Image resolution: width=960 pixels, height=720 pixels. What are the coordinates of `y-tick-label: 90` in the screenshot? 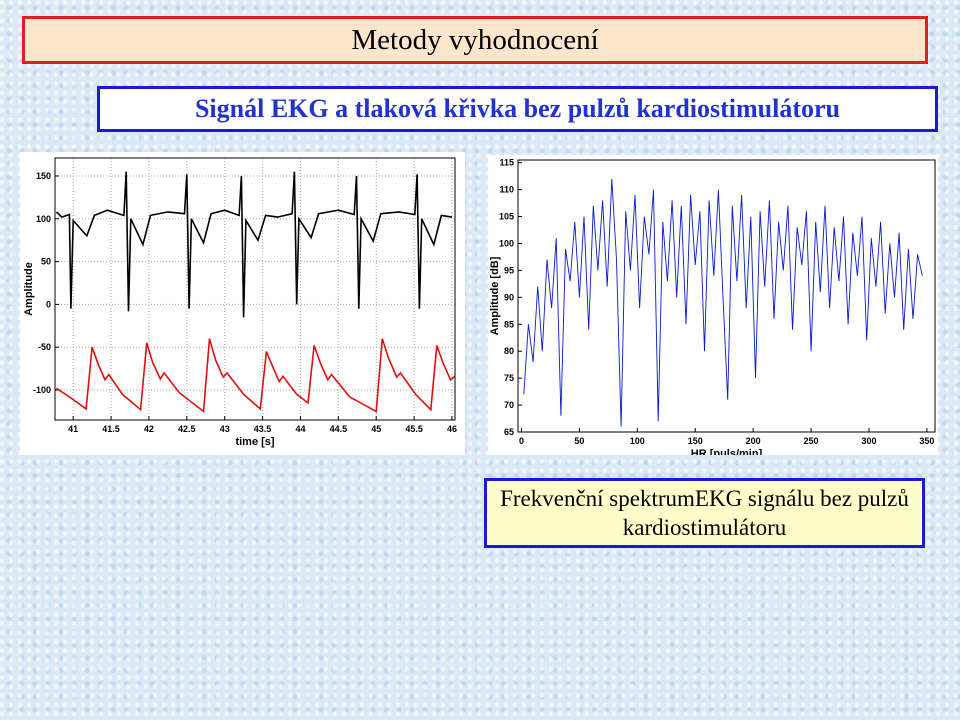 It's located at (509, 297).